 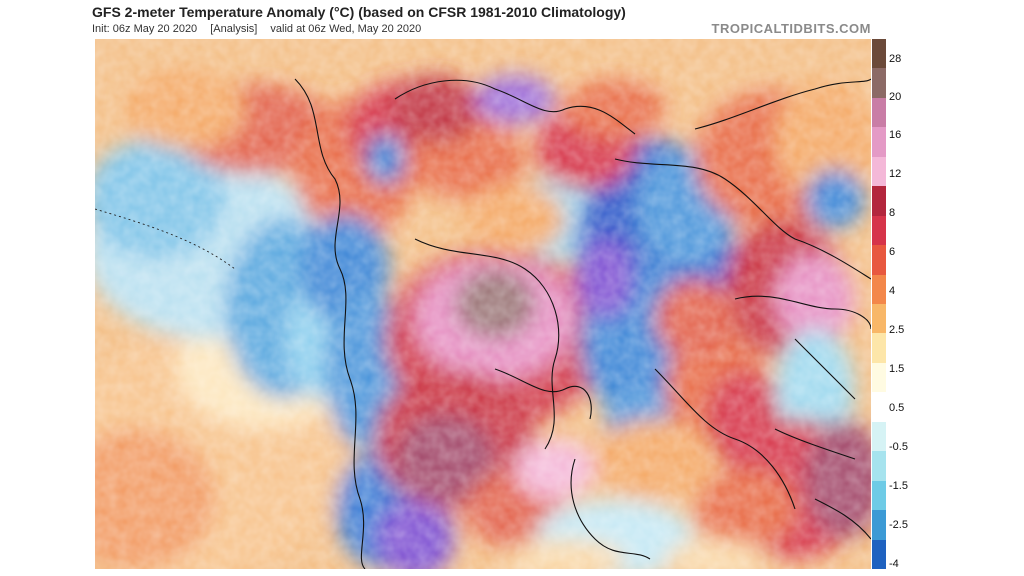 I want to click on colorbar-label: 12, so click(x=895, y=174).